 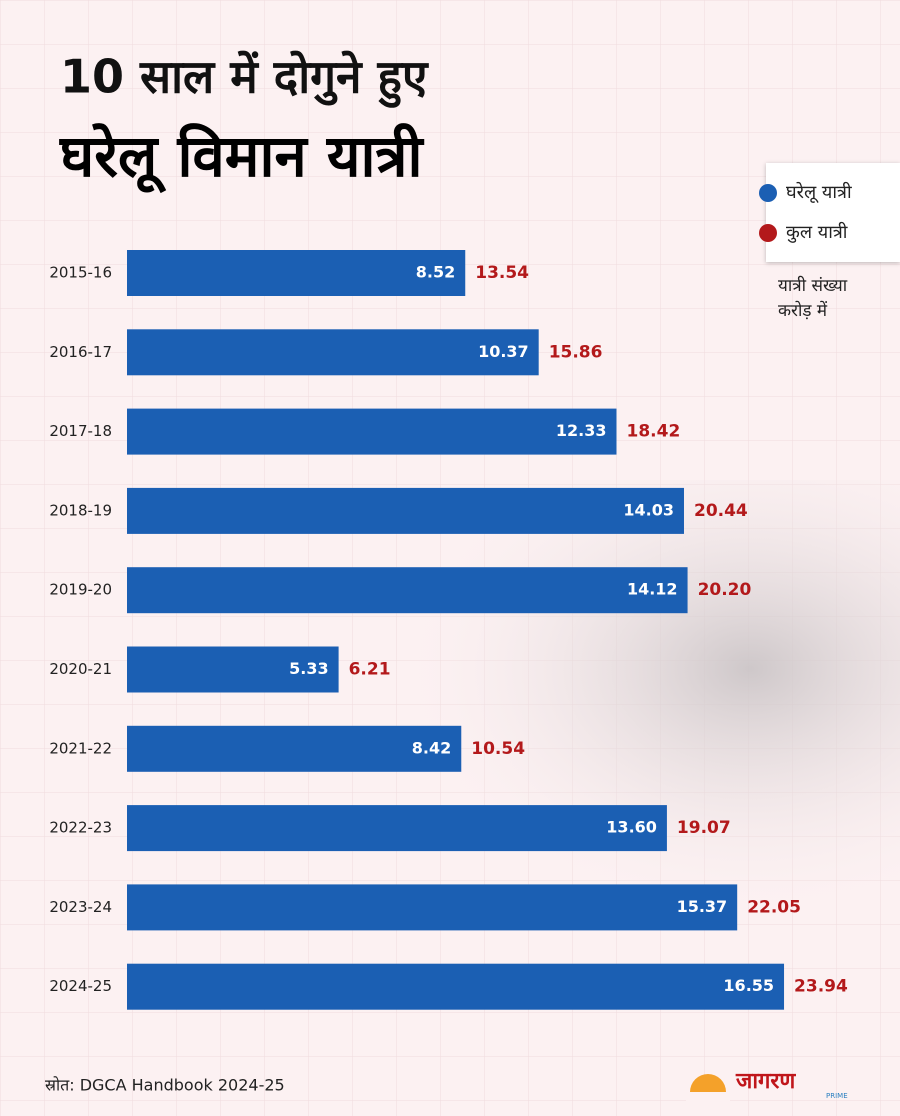 I want to click on total-label: 22.05, so click(x=774, y=907).